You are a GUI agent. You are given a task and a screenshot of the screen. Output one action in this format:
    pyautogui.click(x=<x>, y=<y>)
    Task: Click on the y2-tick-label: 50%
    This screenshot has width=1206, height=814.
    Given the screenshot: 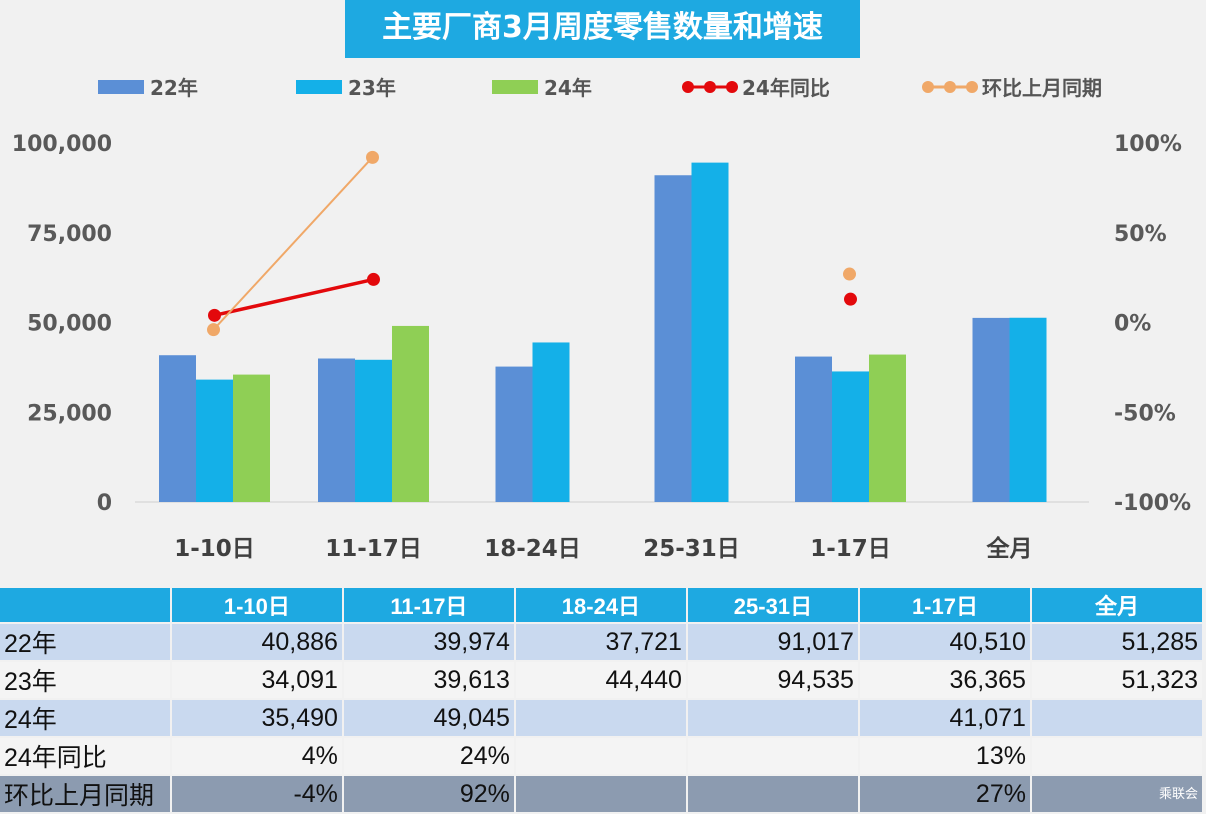 What is the action you would take?
    pyautogui.click(x=1140, y=234)
    